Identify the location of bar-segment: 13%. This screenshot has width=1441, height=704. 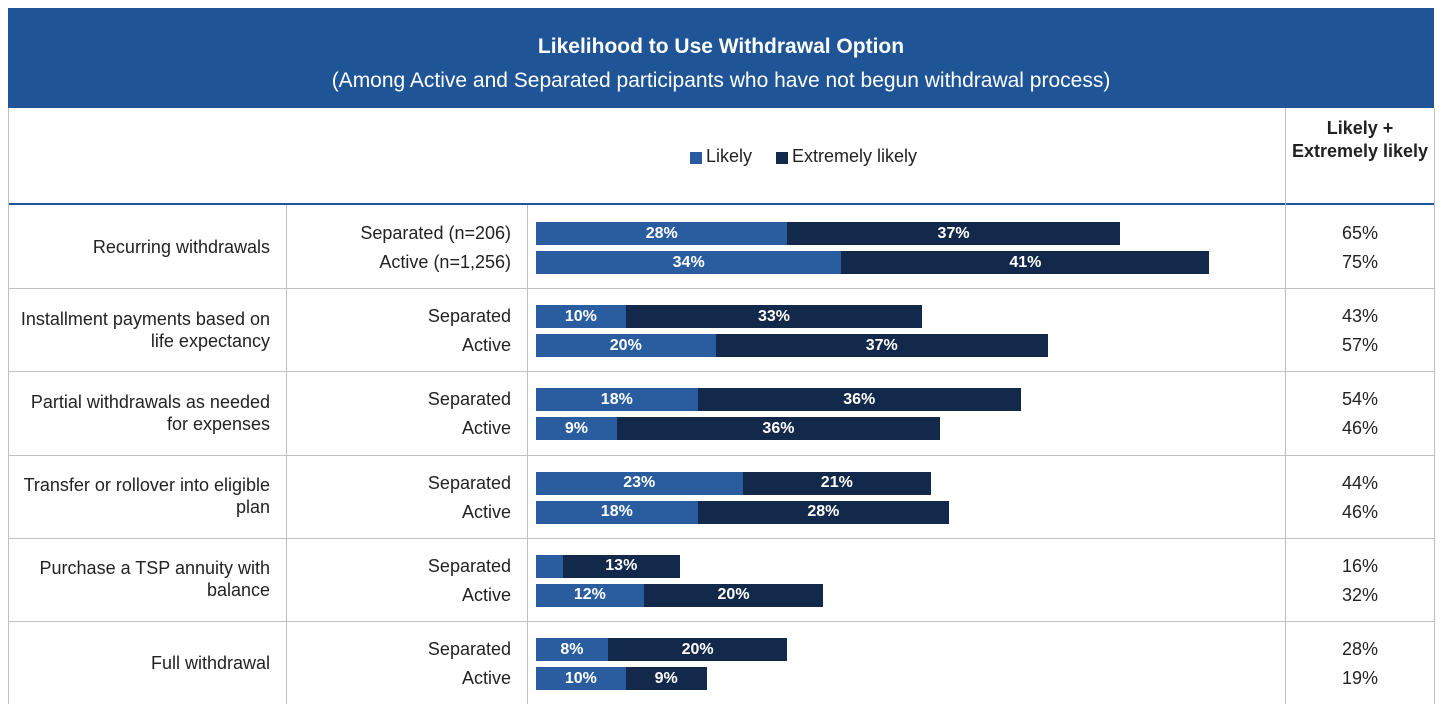
(621, 566).